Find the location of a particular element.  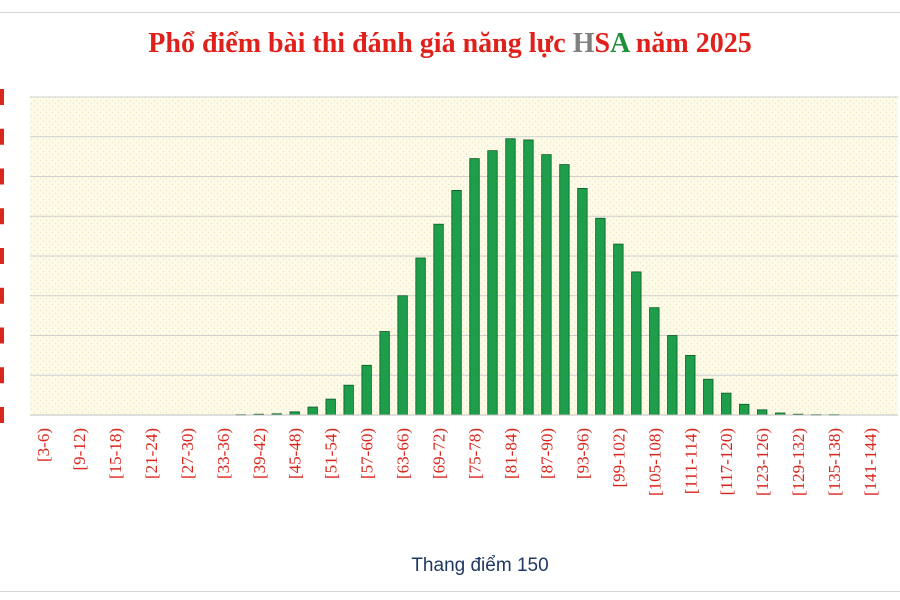

x-tick-label: [57-60) is located at coordinates (367, 453).